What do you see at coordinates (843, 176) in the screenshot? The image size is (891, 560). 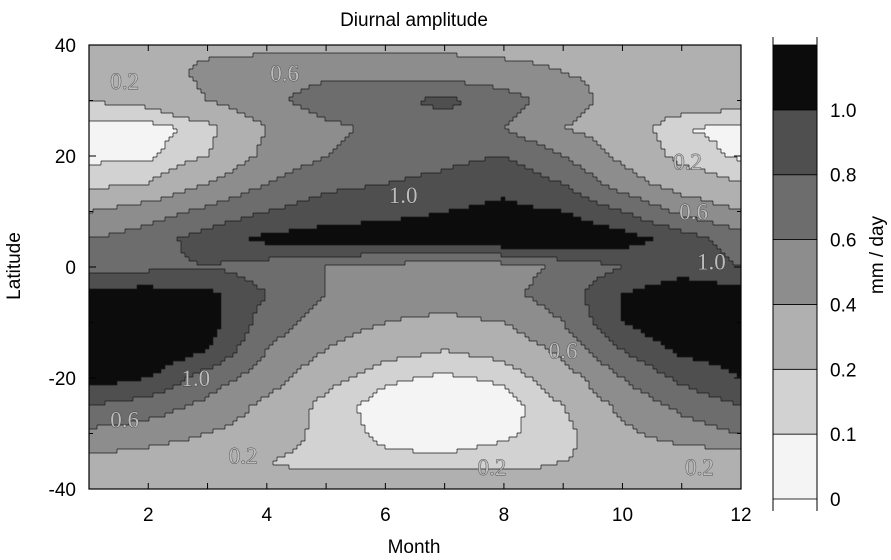 I see `colorbar-tick-label: 0.8` at bounding box center [843, 176].